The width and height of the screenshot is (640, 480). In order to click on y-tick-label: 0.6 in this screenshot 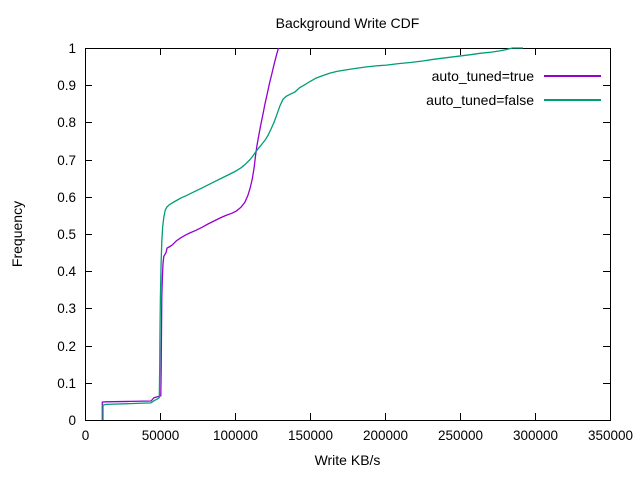, I will do `click(66, 197)`.